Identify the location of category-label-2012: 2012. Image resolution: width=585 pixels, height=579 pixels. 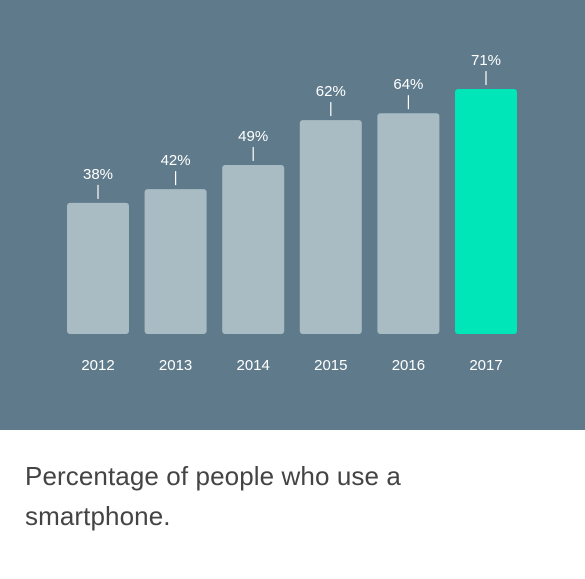
(97, 365).